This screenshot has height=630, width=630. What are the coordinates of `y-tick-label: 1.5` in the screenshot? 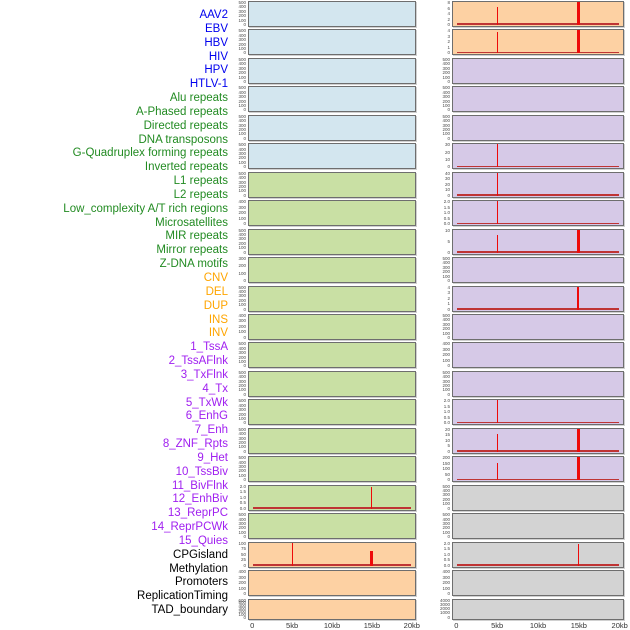 It's located at (446, 207).